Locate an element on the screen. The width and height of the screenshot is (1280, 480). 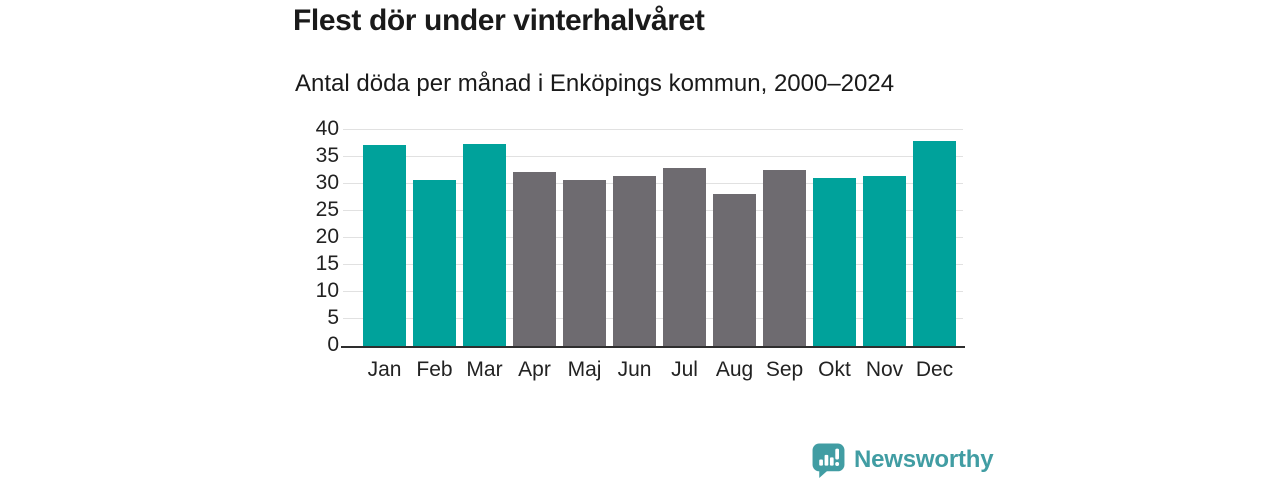
bar-nov is located at coordinates (884, 261).